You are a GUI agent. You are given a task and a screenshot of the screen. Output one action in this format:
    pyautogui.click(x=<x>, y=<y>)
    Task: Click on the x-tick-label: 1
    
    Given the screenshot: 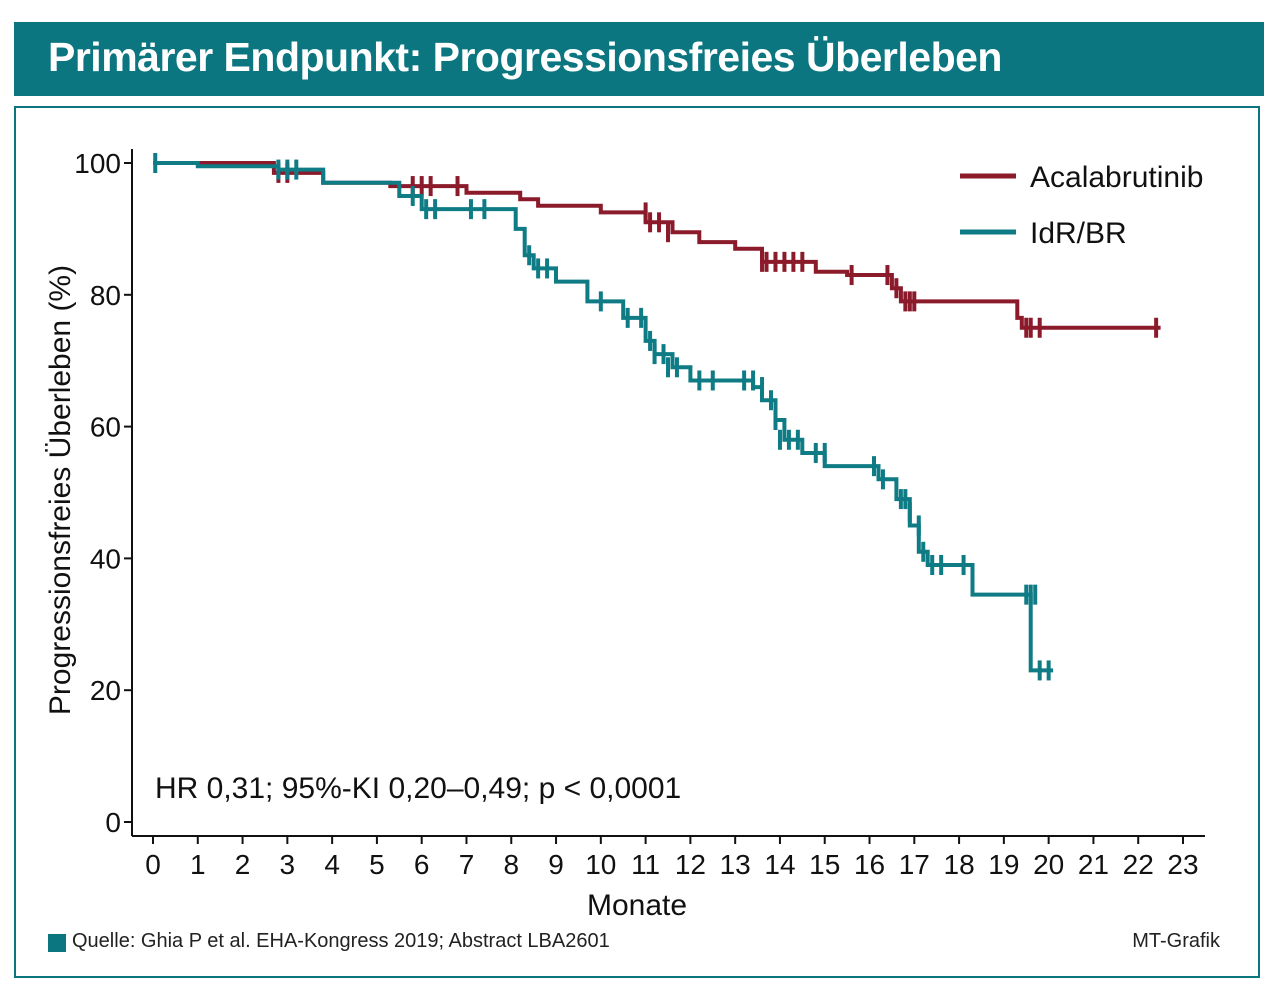 What is the action you would take?
    pyautogui.click(x=198, y=864)
    